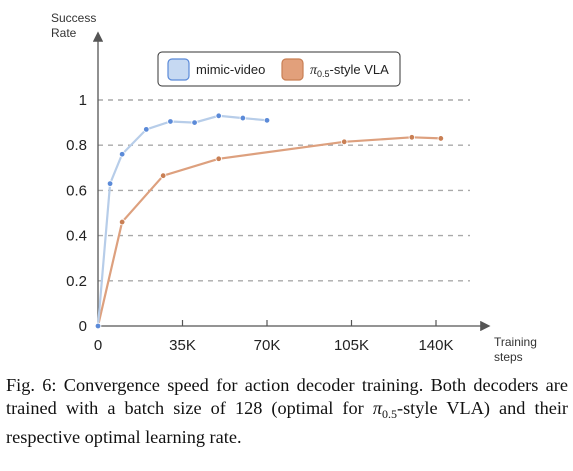  Describe the element at coordinates (515, 342) in the screenshot. I see `x-axis-title-line-1: Training` at that location.